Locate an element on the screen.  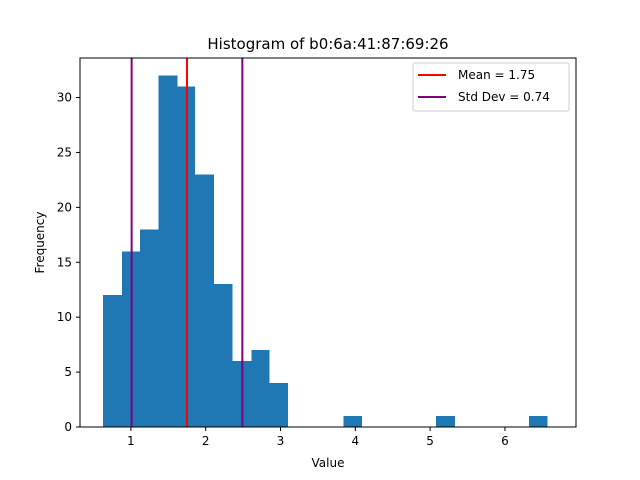
y-tick-label-5: 5 is located at coordinates (68, 372).